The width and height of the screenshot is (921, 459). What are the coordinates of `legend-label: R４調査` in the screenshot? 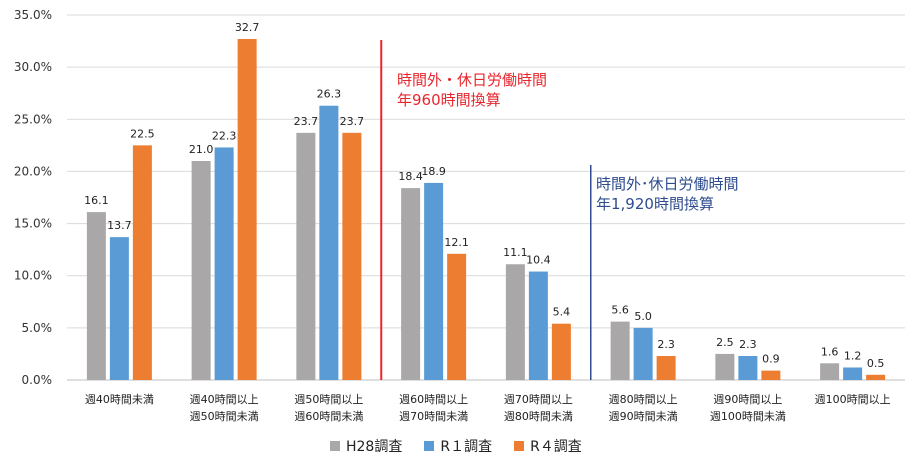 It's located at (556, 447).